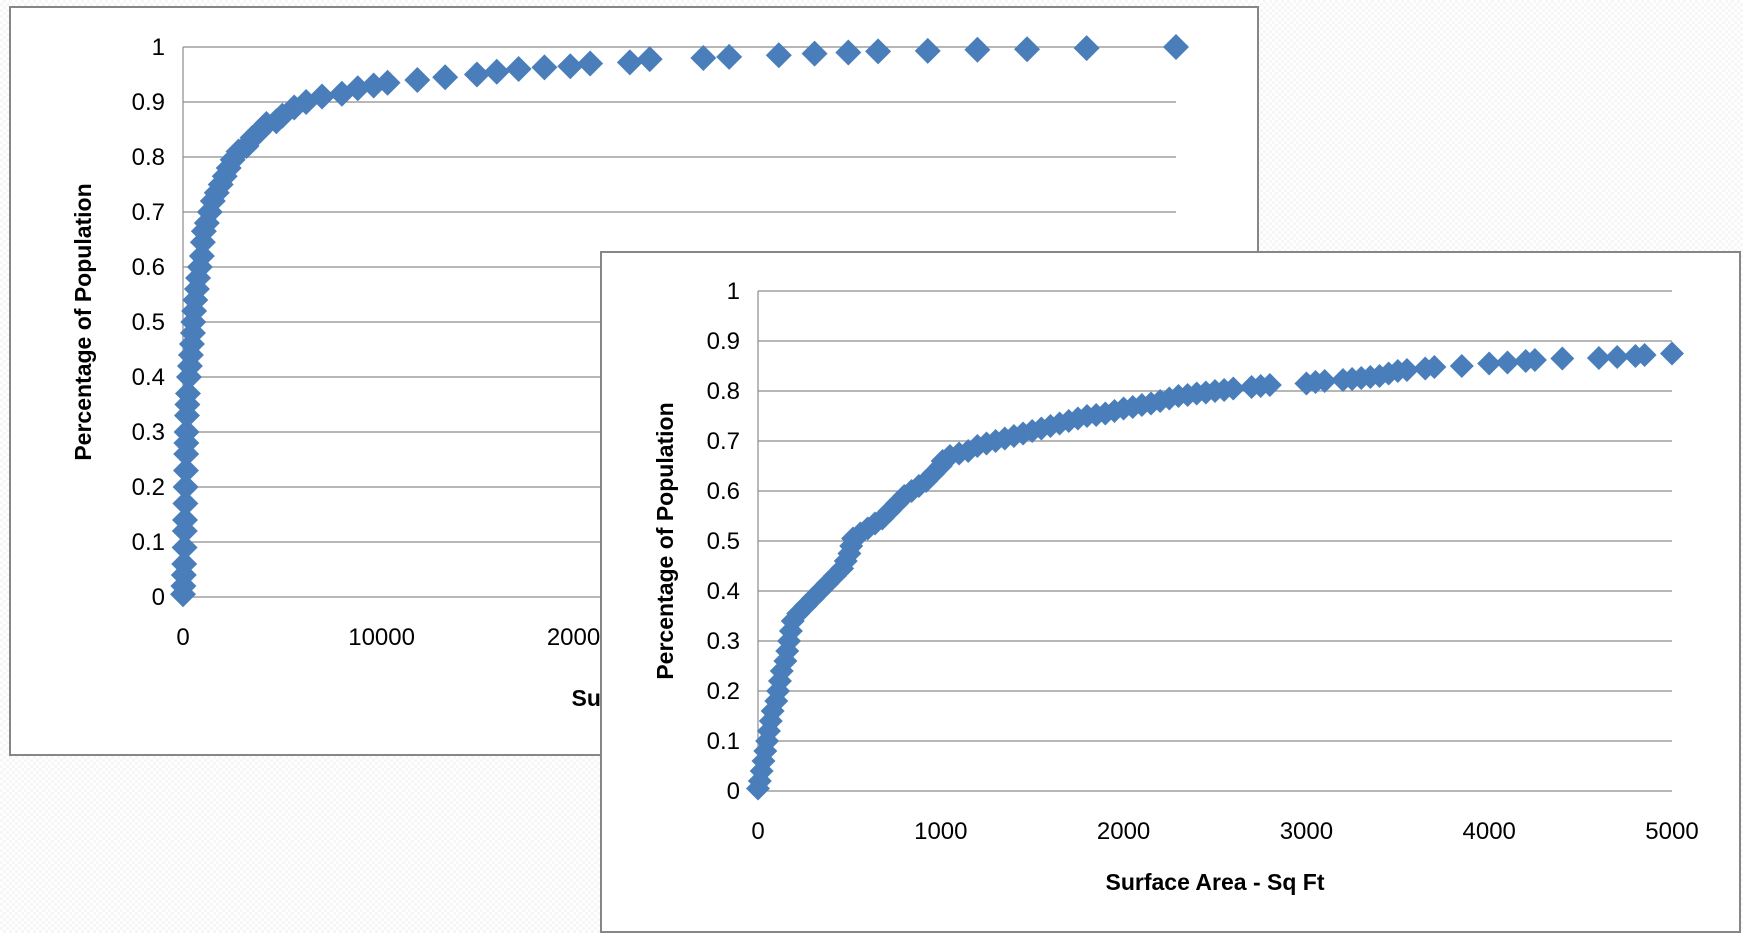 This screenshot has width=1743, height=933. What do you see at coordinates (381, 637) in the screenshot?
I see `x-tick-label: 10000` at bounding box center [381, 637].